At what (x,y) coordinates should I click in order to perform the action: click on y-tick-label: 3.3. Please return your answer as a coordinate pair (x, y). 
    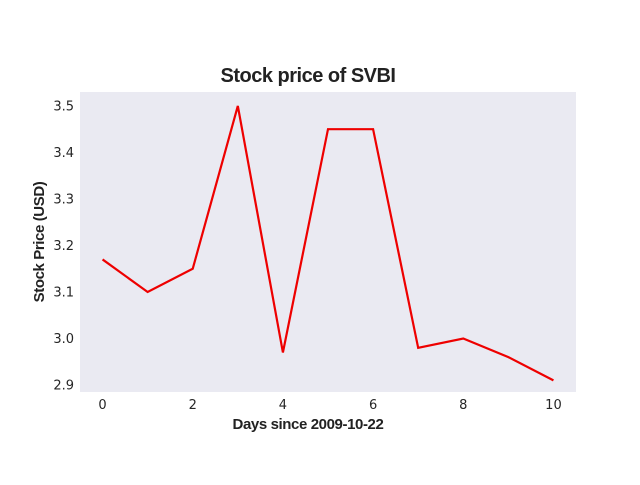
    Looking at the image, I should click on (63, 199).